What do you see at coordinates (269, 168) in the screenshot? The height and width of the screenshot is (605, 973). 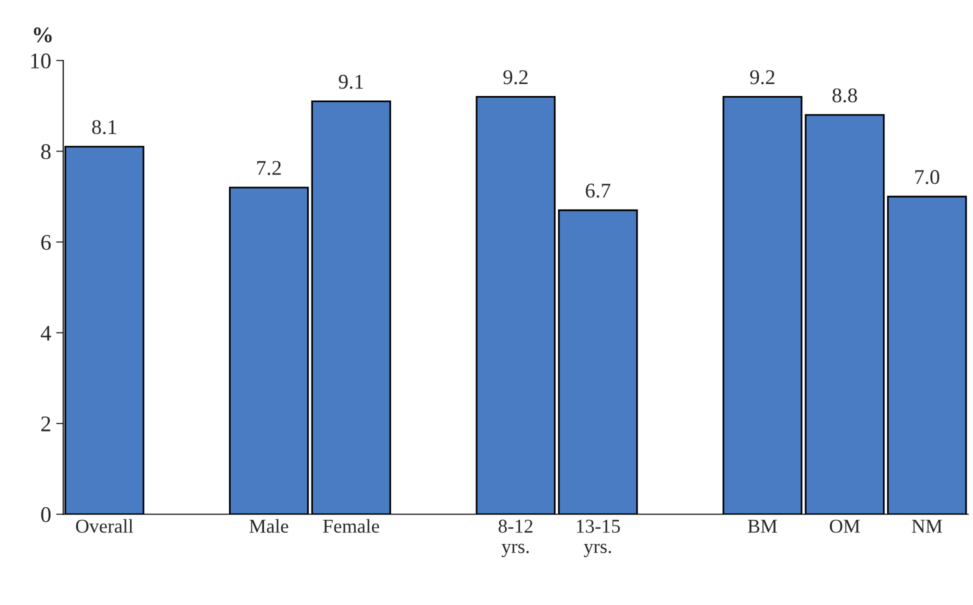 I see `data-label: 7.2` at bounding box center [269, 168].